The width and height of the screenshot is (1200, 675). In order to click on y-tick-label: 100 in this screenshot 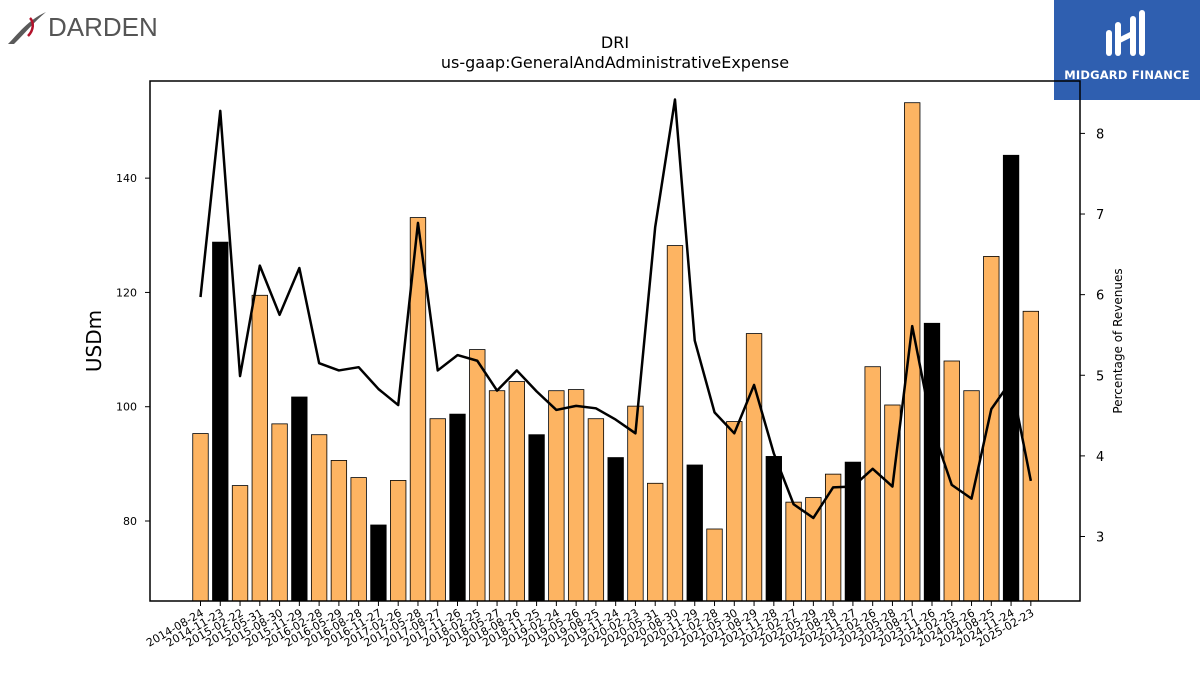, I will do `click(126, 407)`.